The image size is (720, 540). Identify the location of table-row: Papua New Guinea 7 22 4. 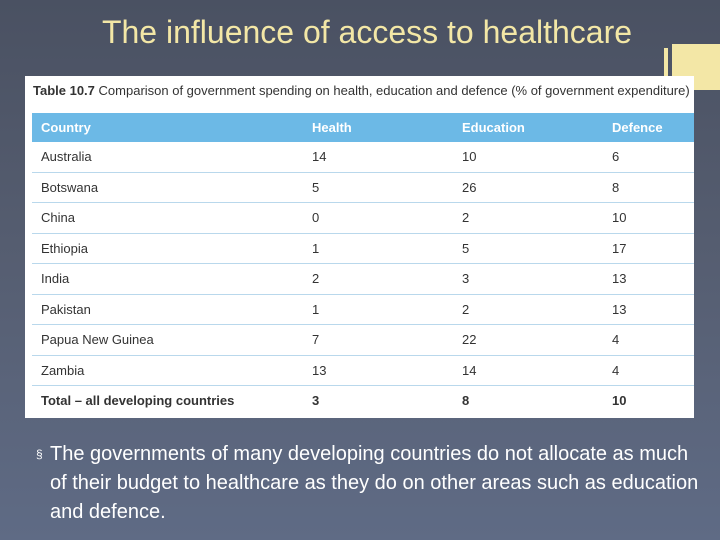
(363, 340).